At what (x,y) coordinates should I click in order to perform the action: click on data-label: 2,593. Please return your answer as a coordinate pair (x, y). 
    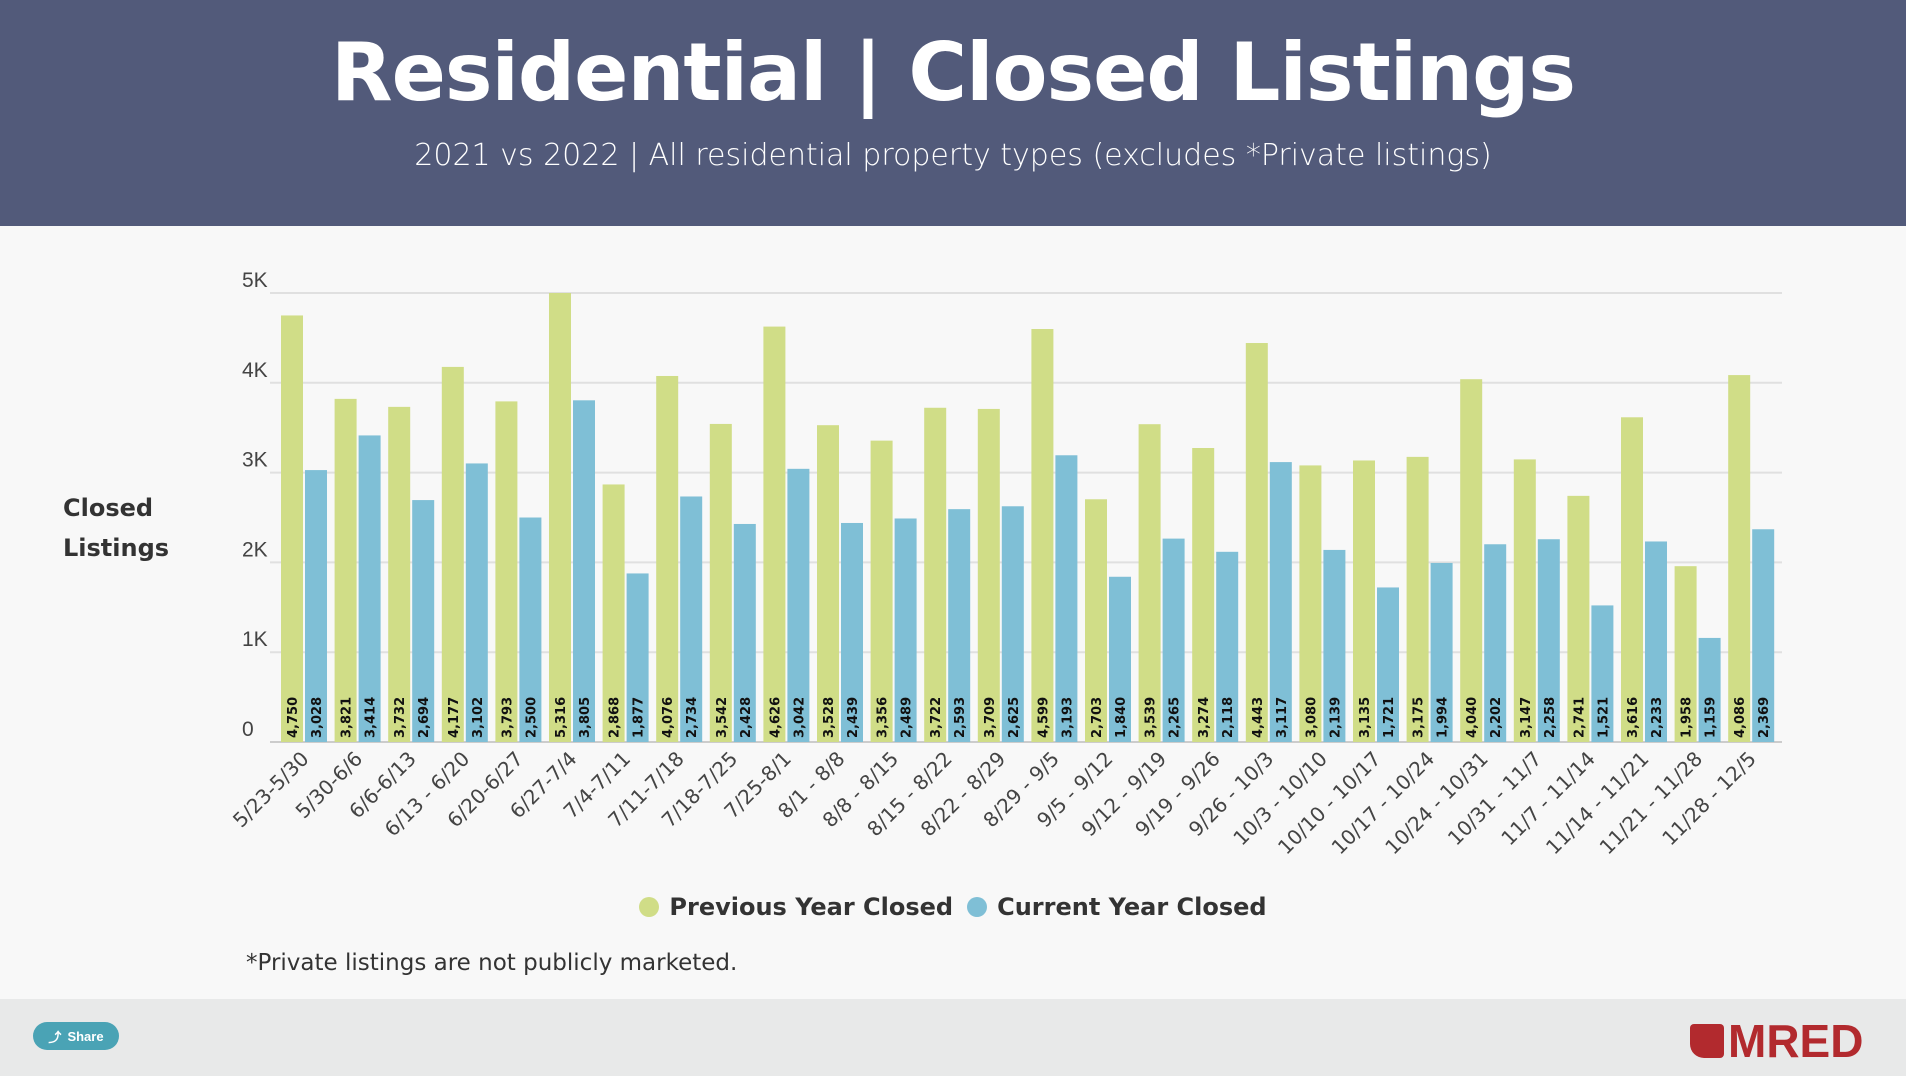
    Looking at the image, I should click on (960, 717).